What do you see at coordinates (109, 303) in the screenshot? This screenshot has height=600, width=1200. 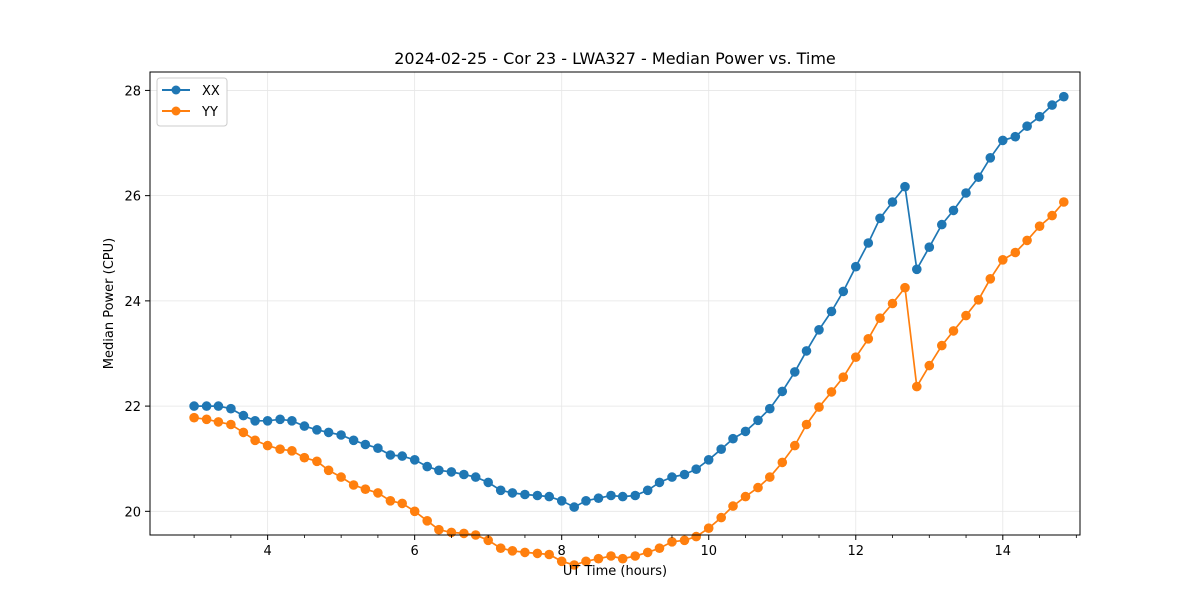 I see `y-axis-label: Median Power (CPU)` at bounding box center [109, 303].